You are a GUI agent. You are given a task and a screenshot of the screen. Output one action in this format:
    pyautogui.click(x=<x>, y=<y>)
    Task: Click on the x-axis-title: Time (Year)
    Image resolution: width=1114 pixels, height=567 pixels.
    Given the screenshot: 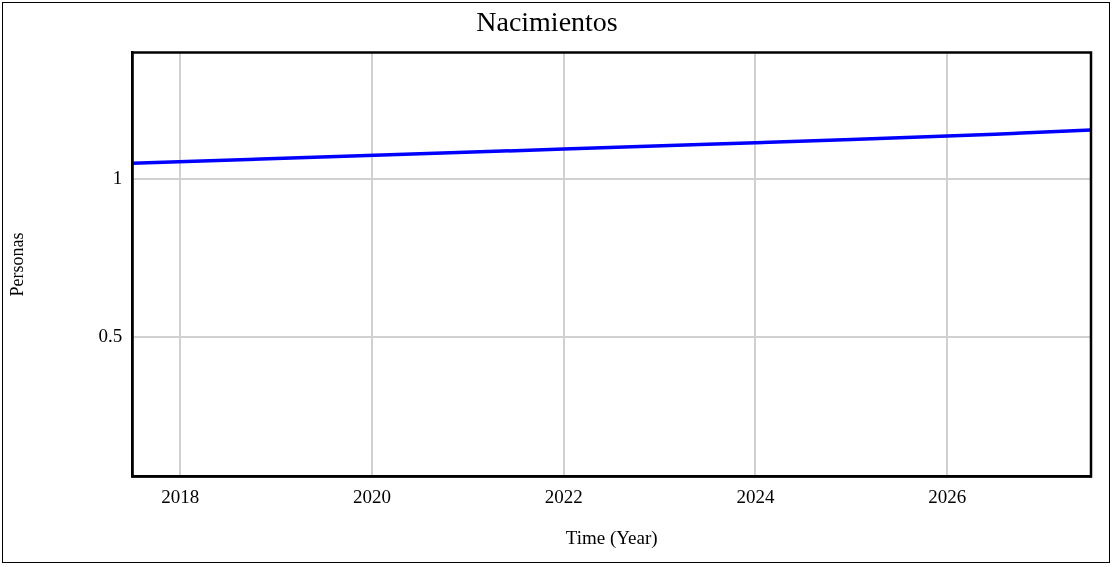 What is the action you would take?
    pyautogui.click(x=611, y=537)
    